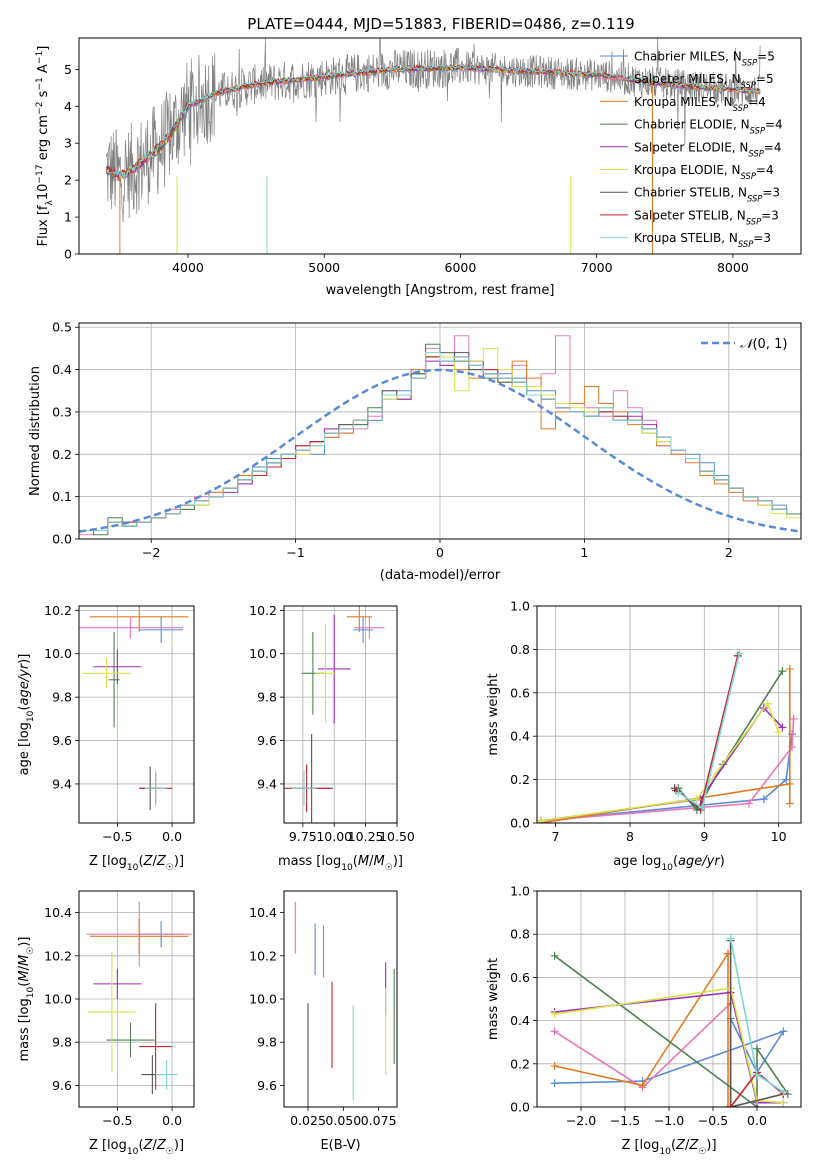  Describe the element at coordinates (62, 411) in the screenshot. I see `y-tick-label: 0.3` at that location.